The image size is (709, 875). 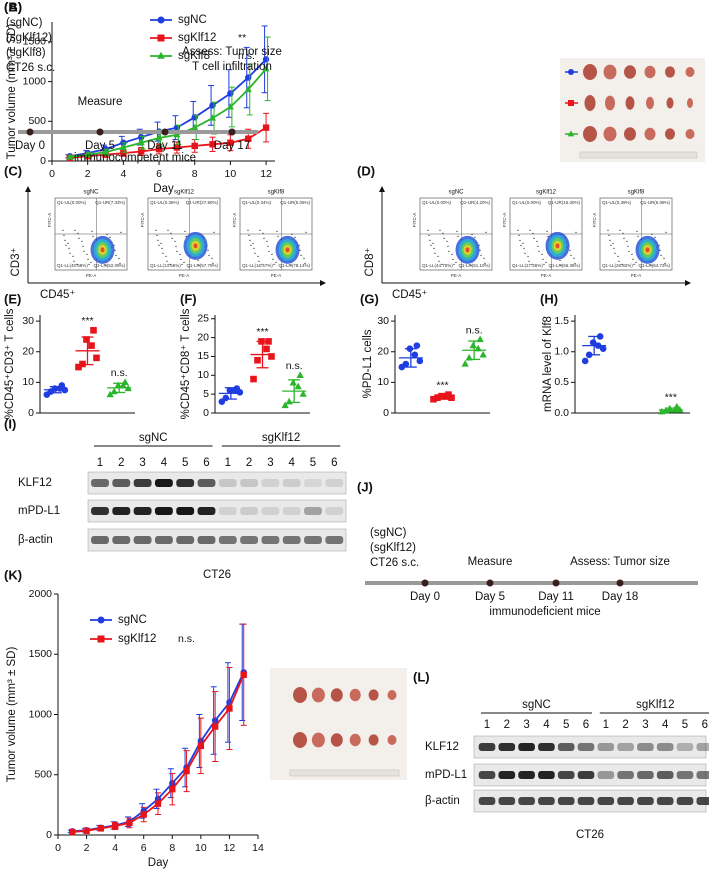 I want to click on y-tick-label: 1000, so click(x=41, y=714).